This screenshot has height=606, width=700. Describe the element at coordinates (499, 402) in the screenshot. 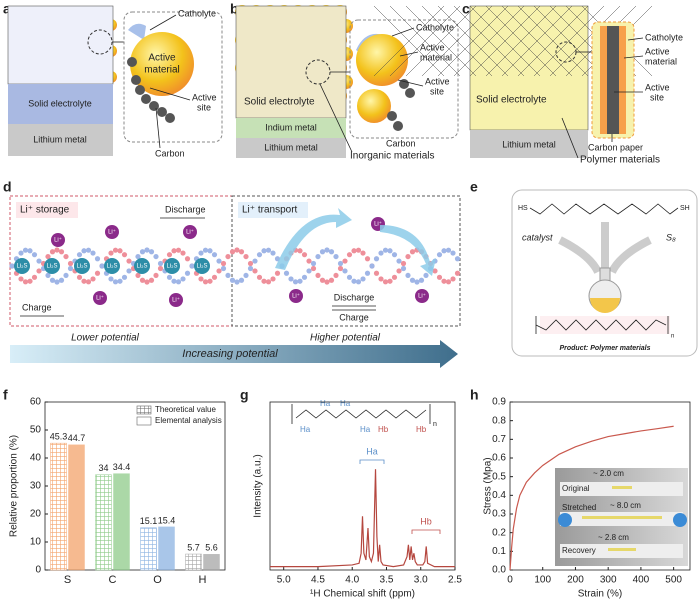

I see `y-tick-label: 0.9` at that location.